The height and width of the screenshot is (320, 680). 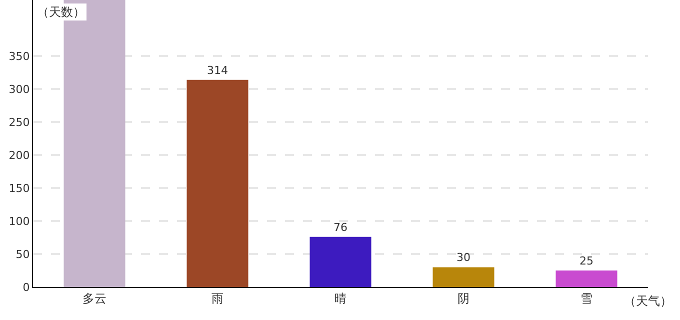 I want to click on y-axis-title: （天数）, so click(x=61, y=12).